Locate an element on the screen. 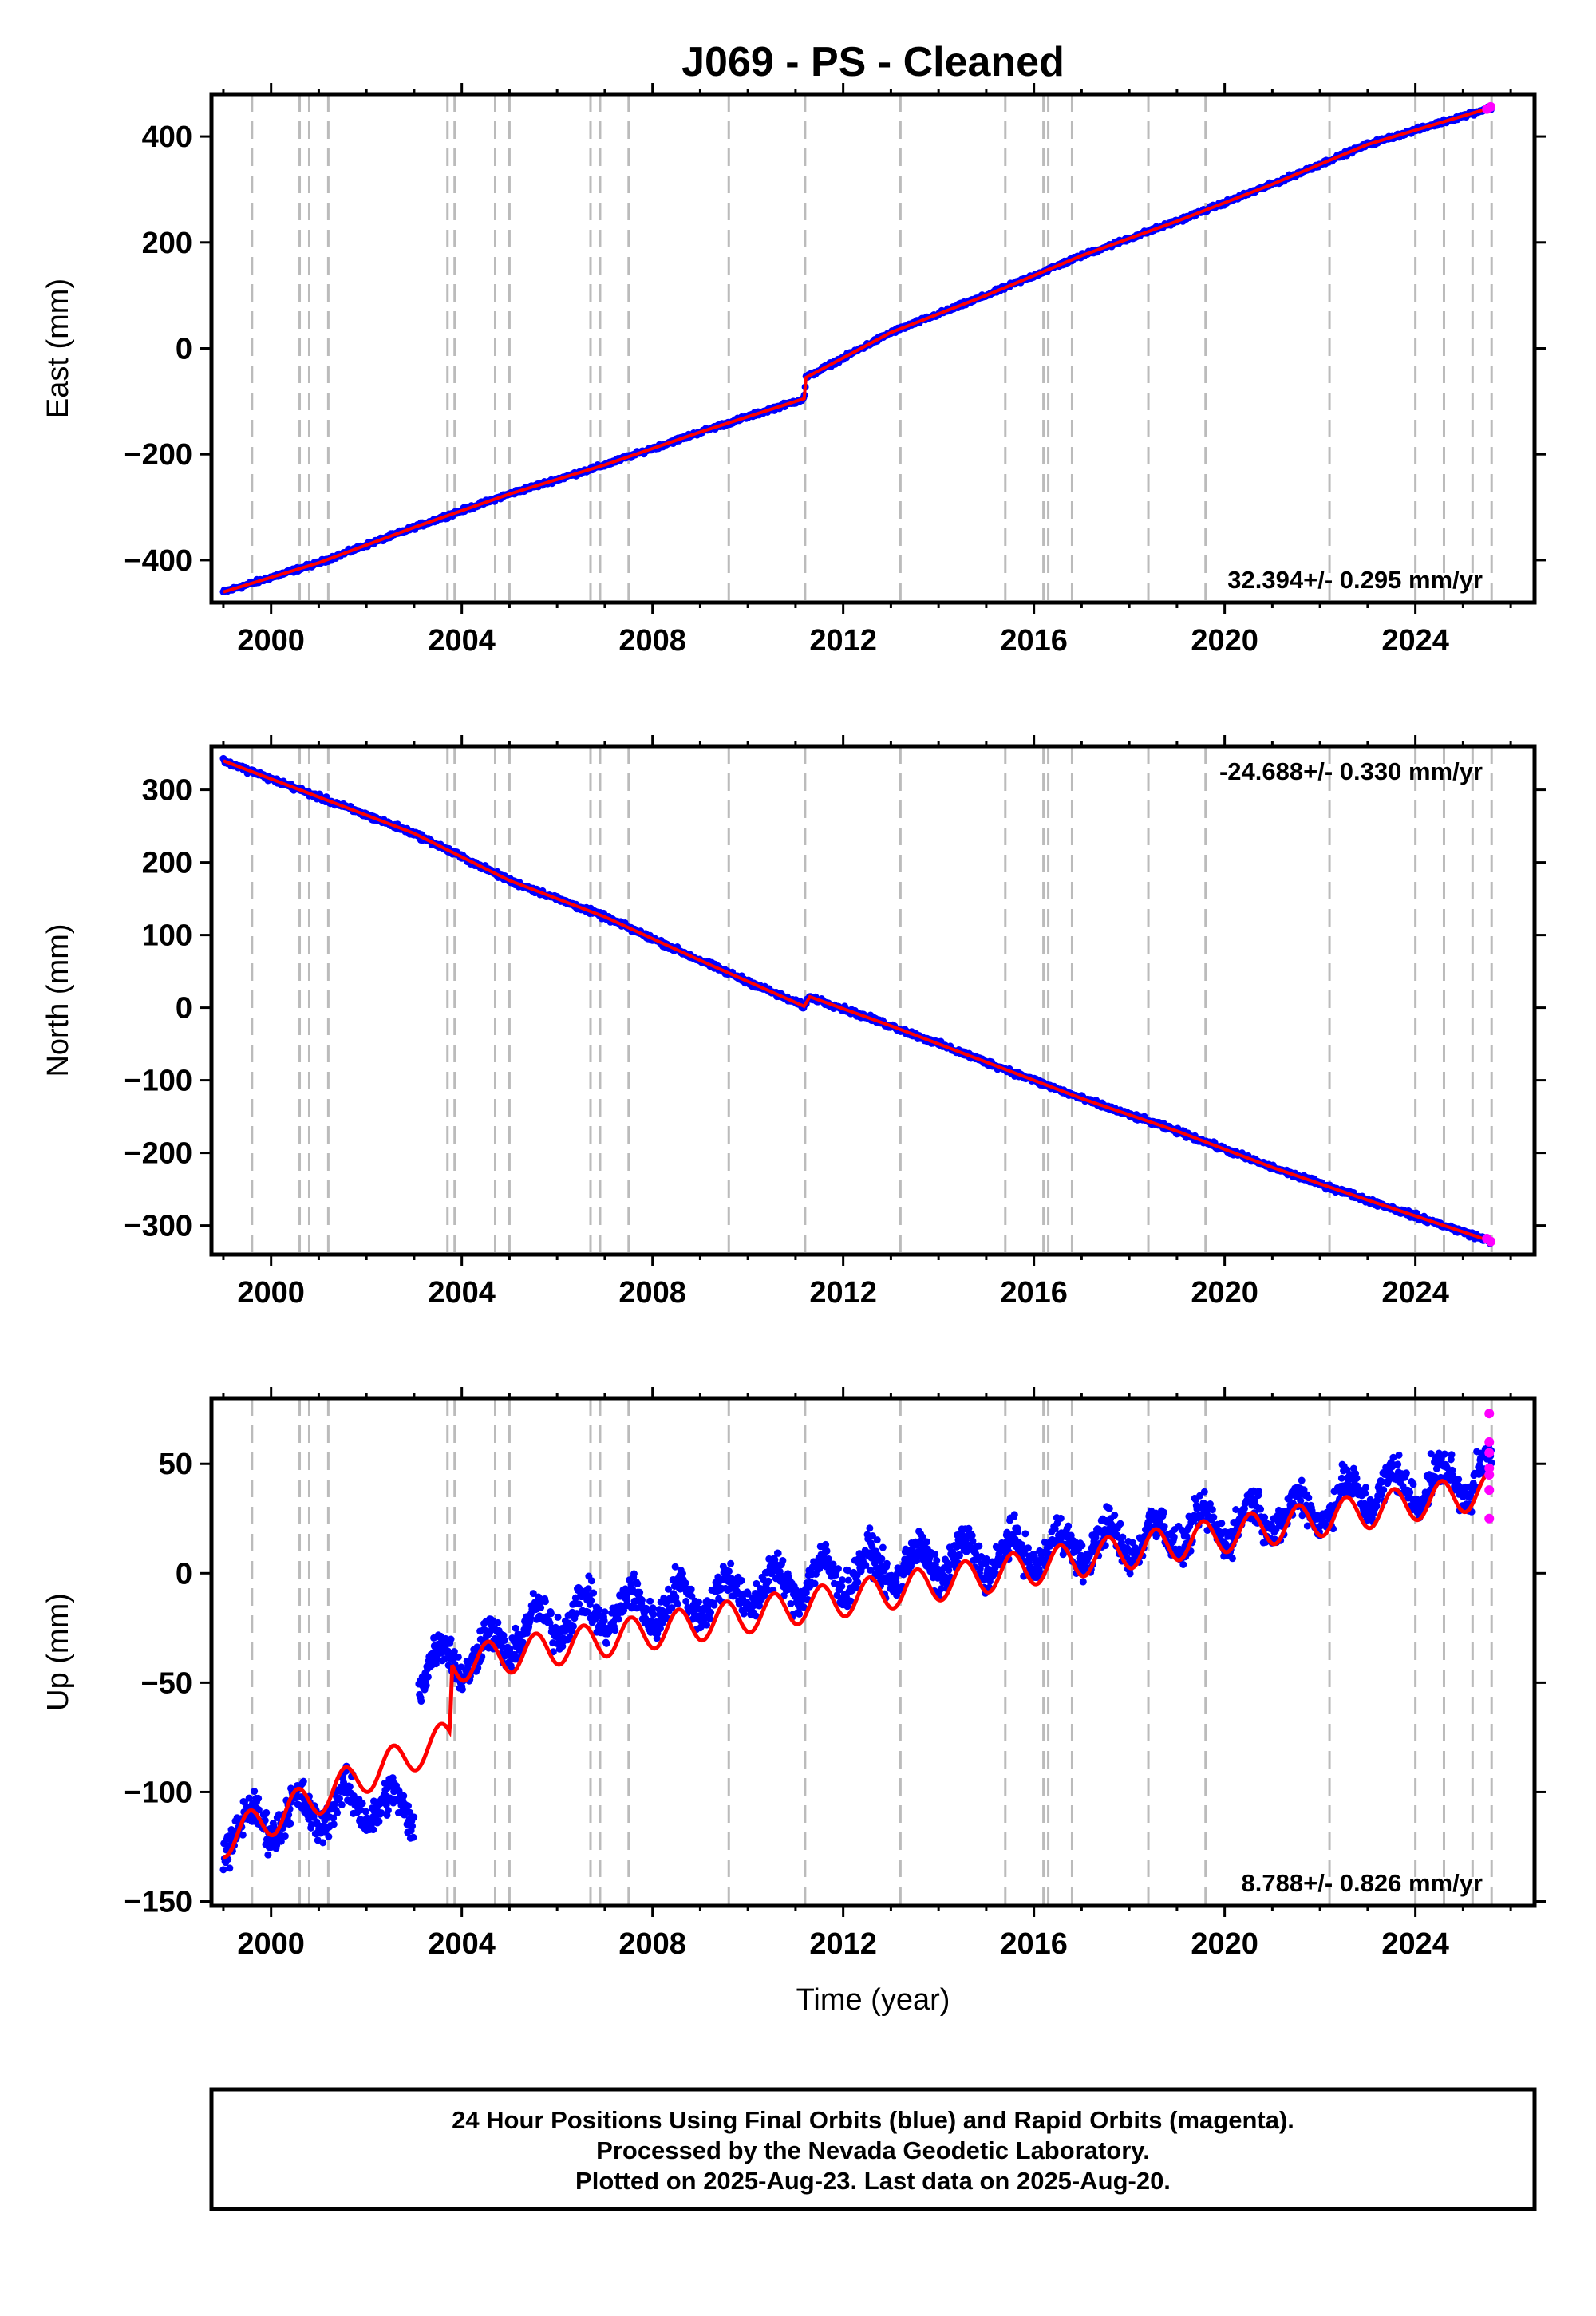 The width and height of the screenshot is (1596, 2316). y-tick-label: 100 is located at coordinates (167, 936).